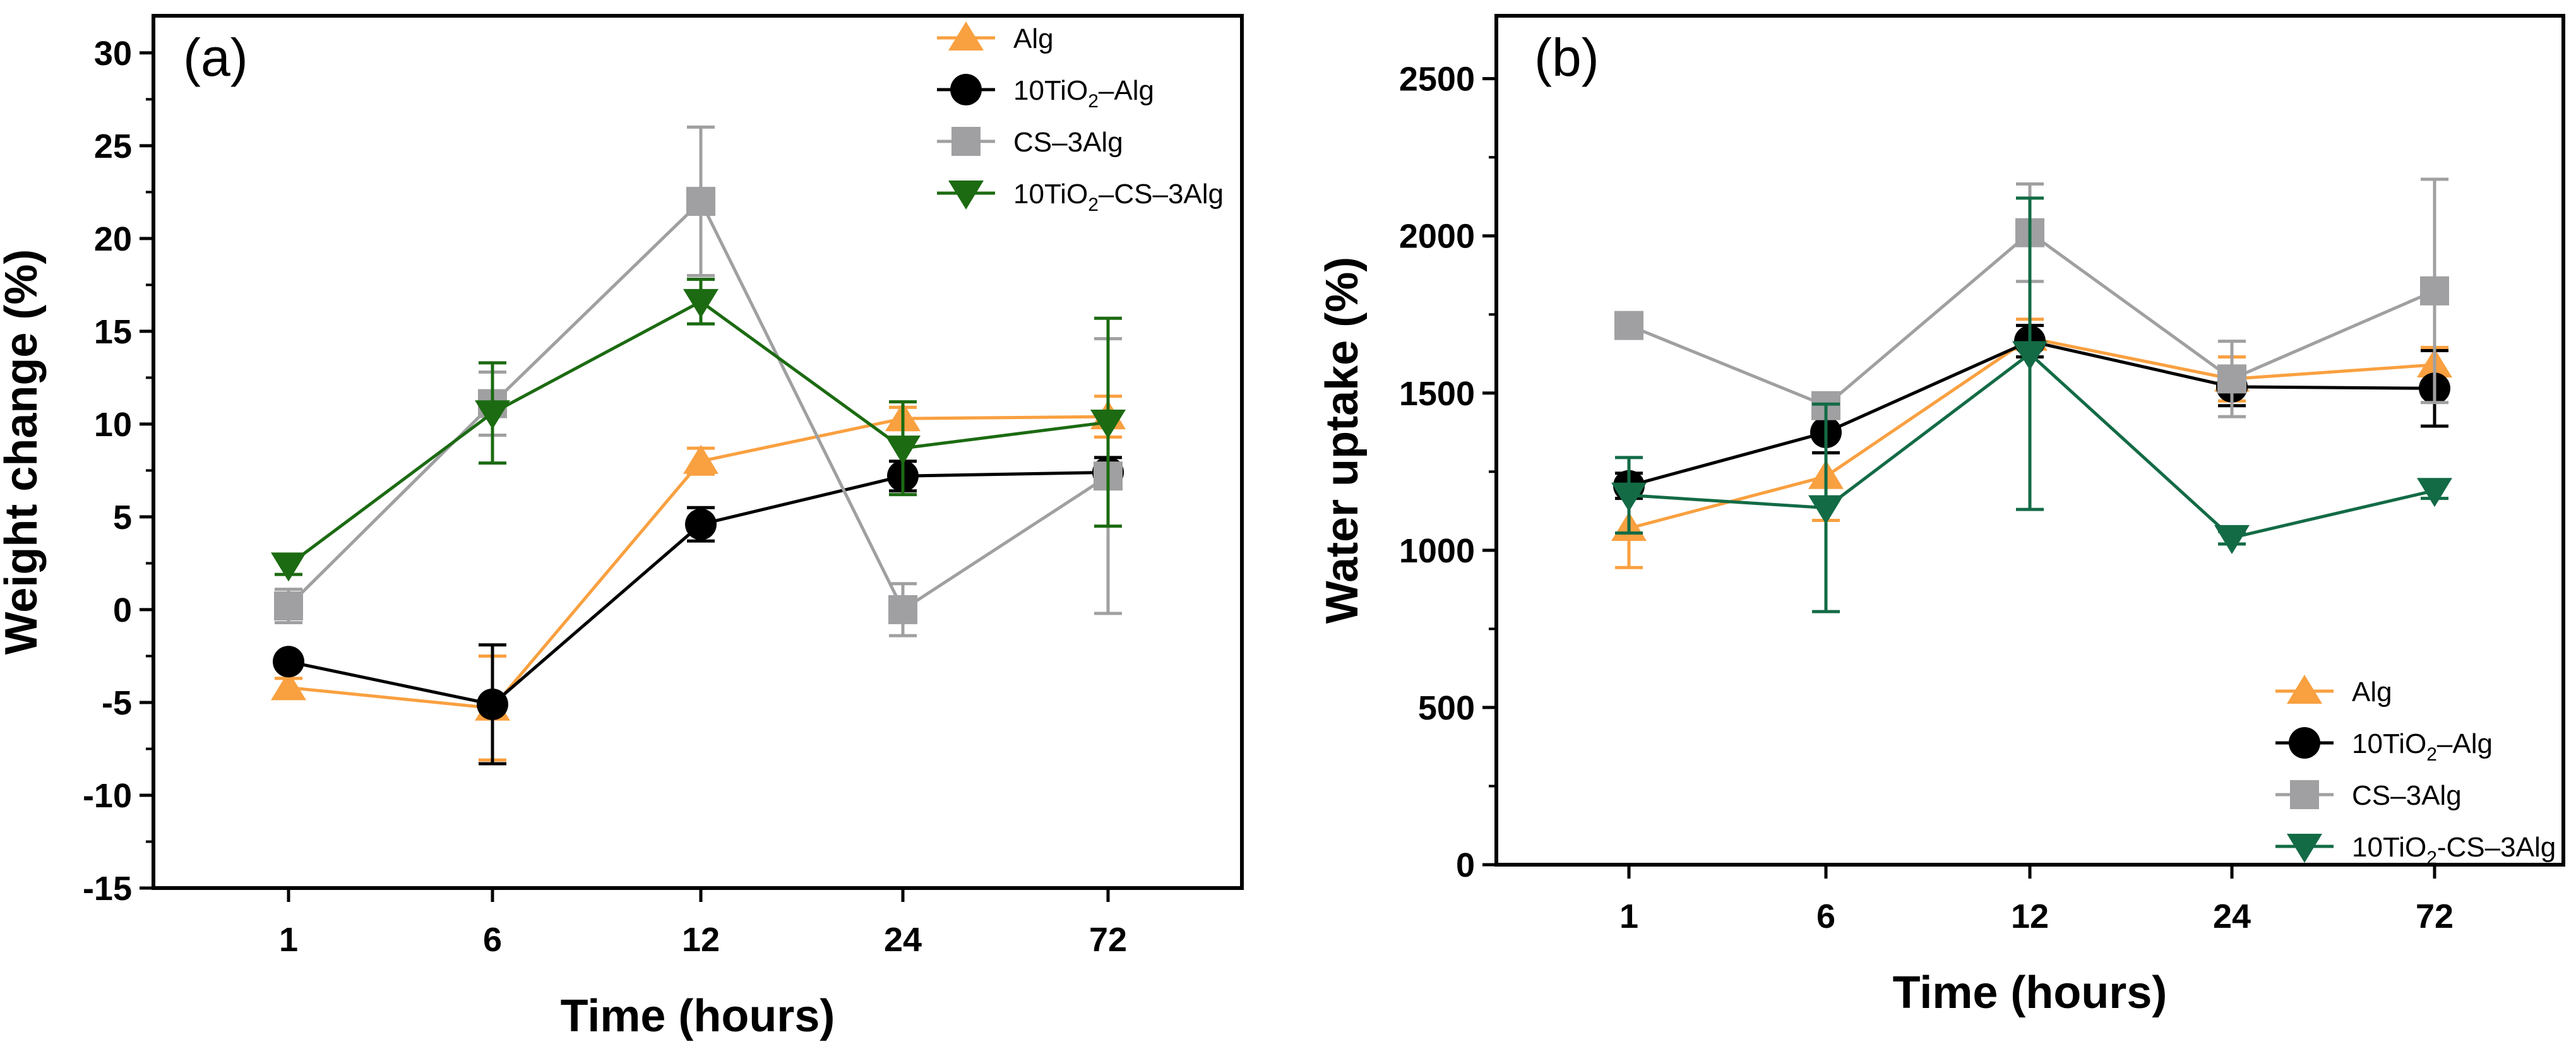  Describe the element at coordinates (215, 58) in the screenshot. I see `panel-label: (a)` at that location.